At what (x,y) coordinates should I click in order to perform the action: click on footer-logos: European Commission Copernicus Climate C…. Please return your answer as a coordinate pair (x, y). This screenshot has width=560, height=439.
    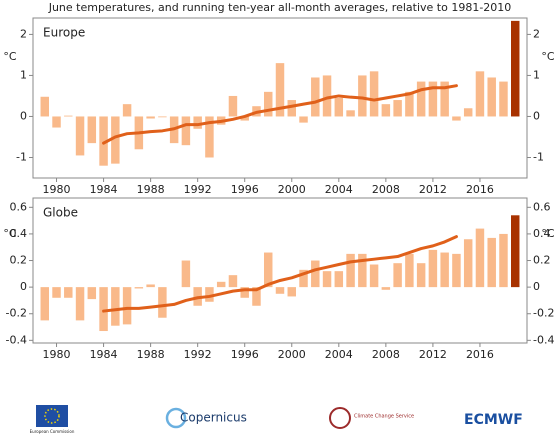
    Looking at the image, I should click on (276, 419).